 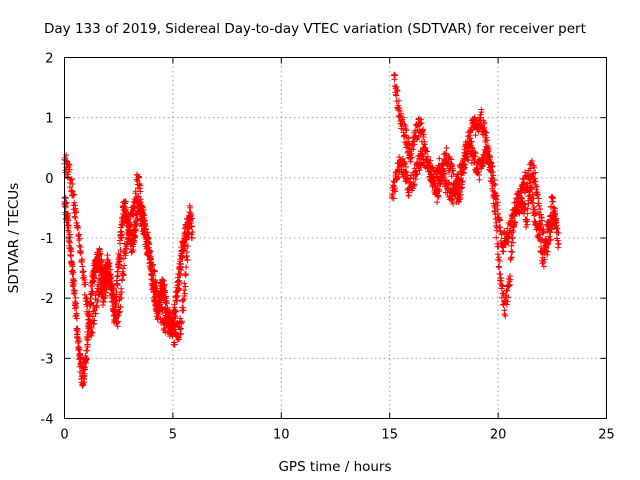 I want to click on x-tick-label: 10, so click(x=281, y=435).